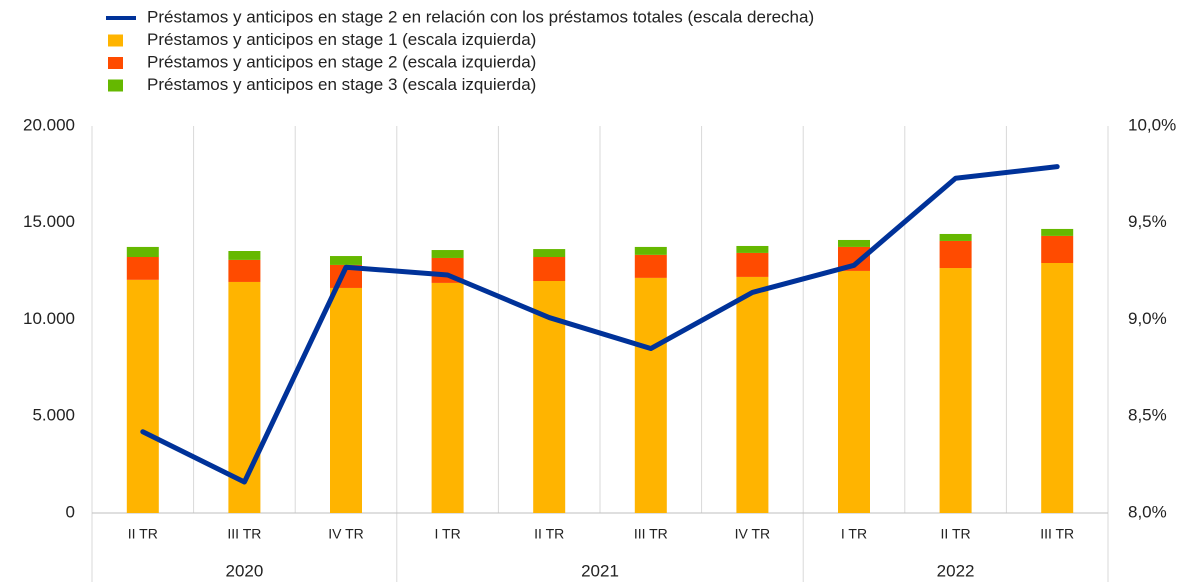  I want to click on y2-tick-label: 9,5%, so click(1147, 221).